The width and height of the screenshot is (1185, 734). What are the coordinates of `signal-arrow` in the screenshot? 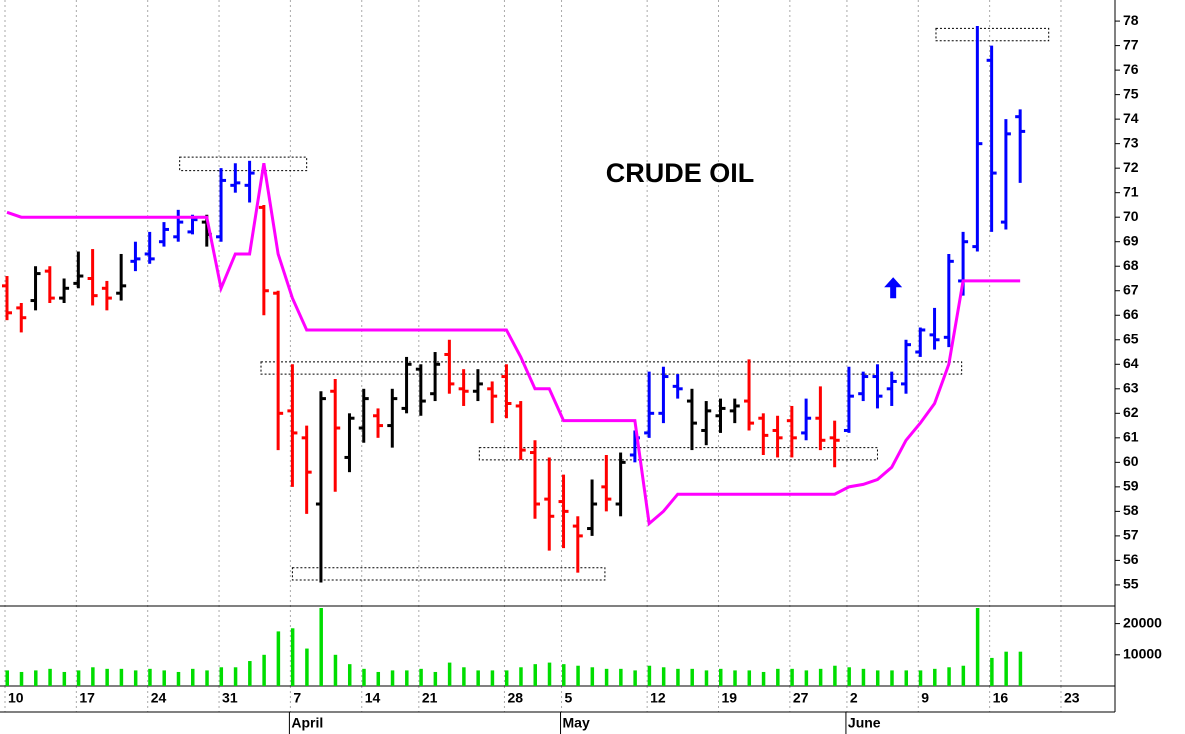 It's located at (893, 288).